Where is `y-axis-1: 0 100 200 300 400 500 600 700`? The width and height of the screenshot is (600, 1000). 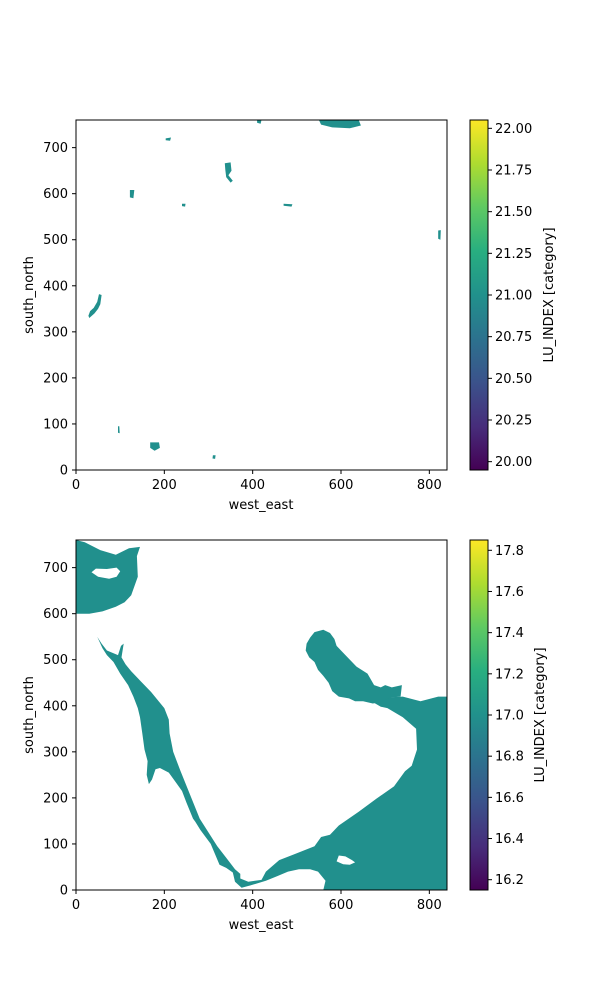 y-axis-1: 0 100 200 300 400 500 600 700 is located at coordinates (59, 310).